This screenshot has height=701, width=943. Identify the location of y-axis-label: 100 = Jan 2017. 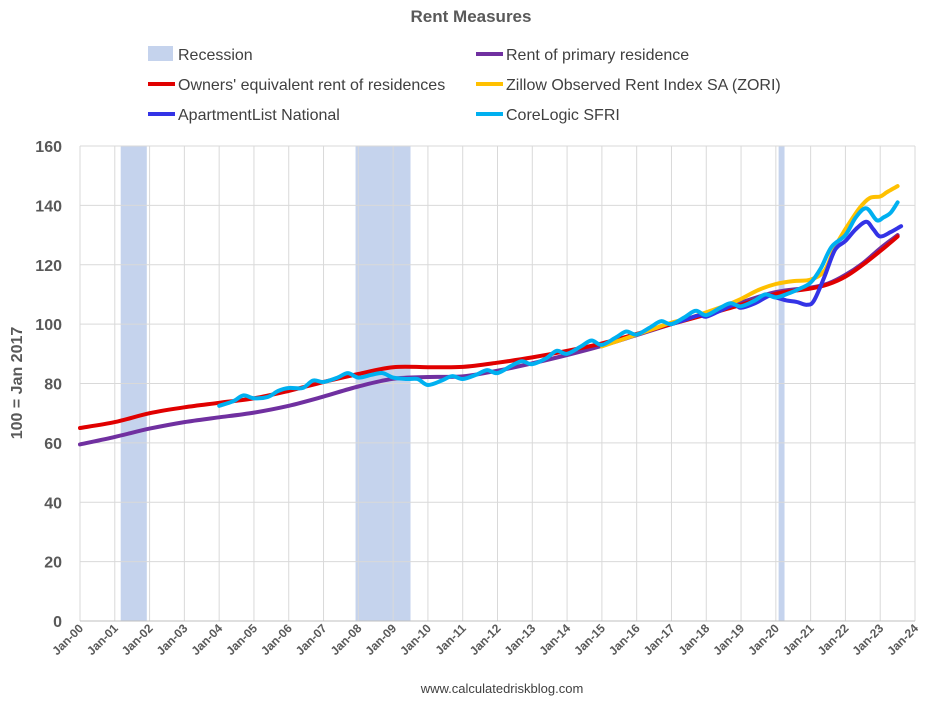
(17, 383).